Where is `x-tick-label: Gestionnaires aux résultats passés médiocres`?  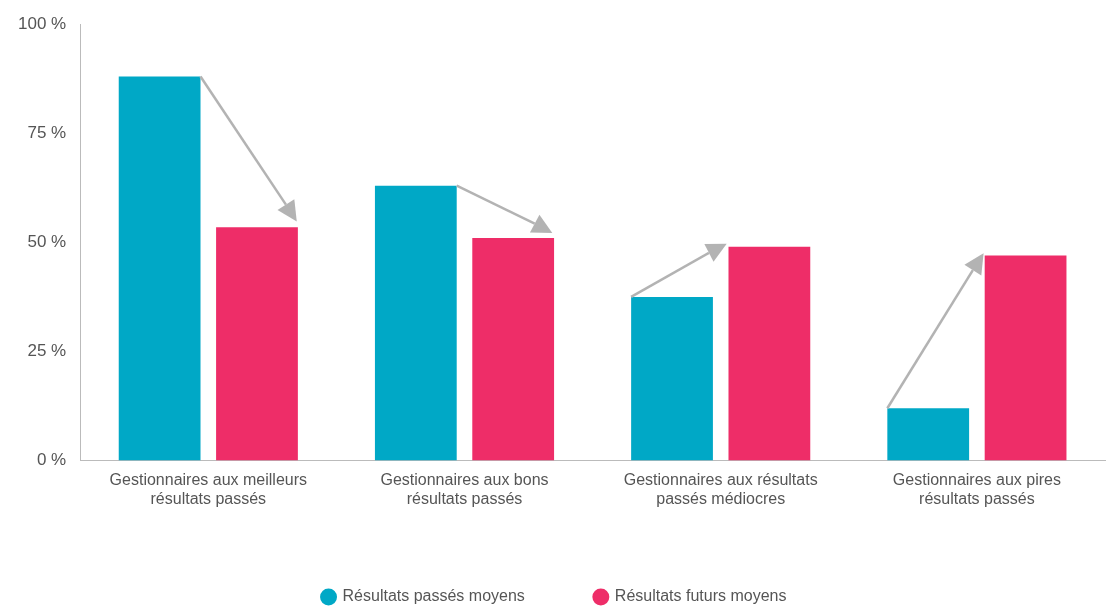 x-tick-label: Gestionnaires aux résultats passés médiocres is located at coordinates (720, 488).